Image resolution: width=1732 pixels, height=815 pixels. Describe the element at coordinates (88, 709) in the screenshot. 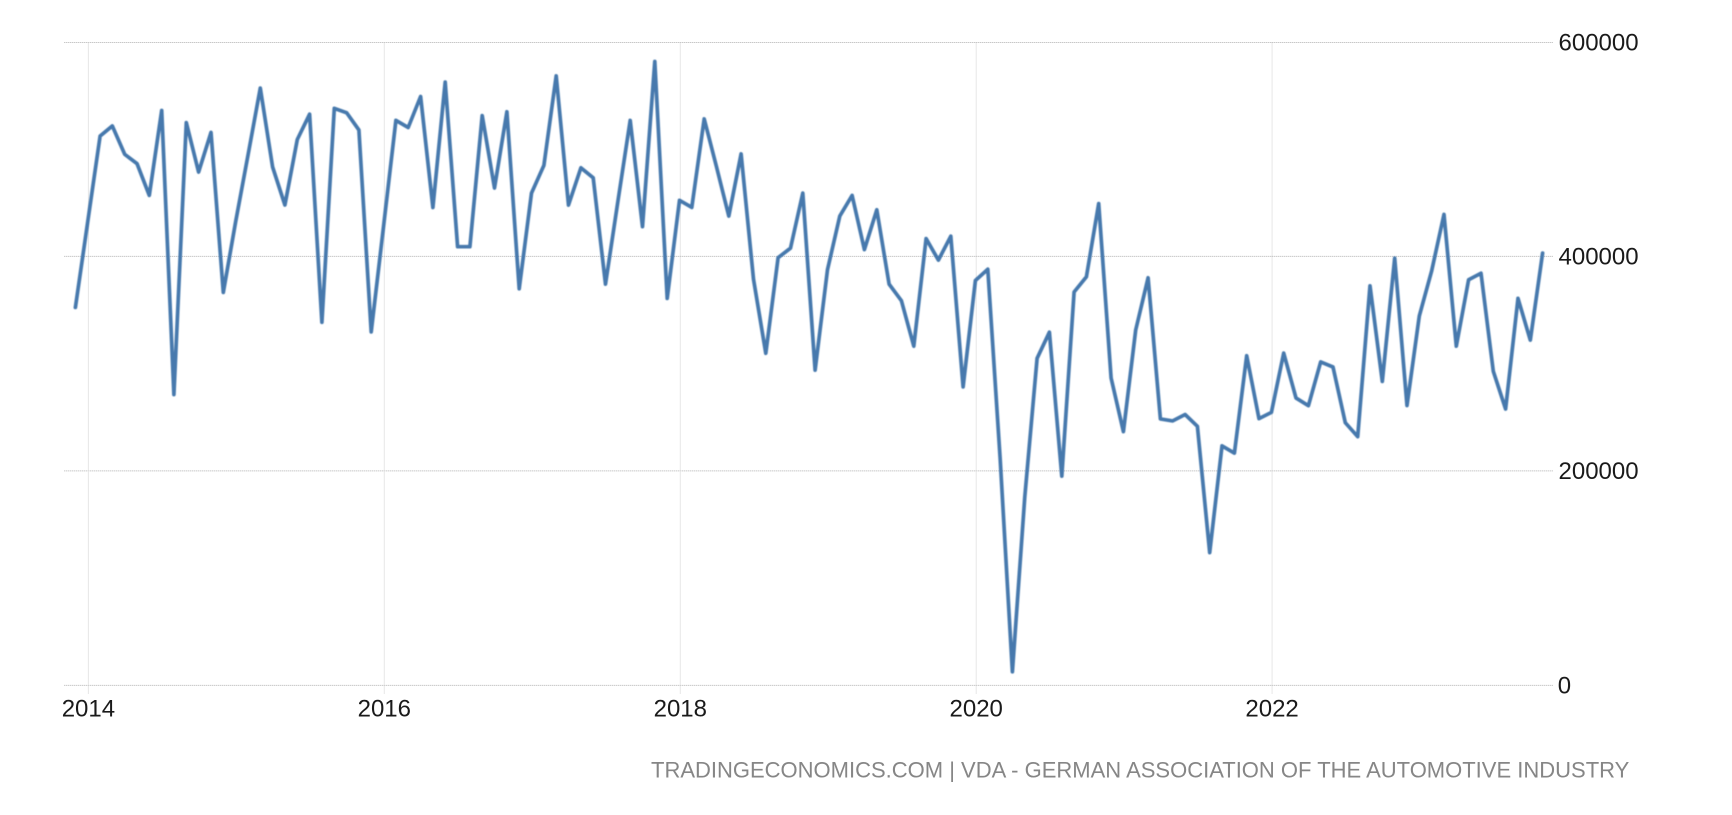

I see `svg-text: 2014` at that location.